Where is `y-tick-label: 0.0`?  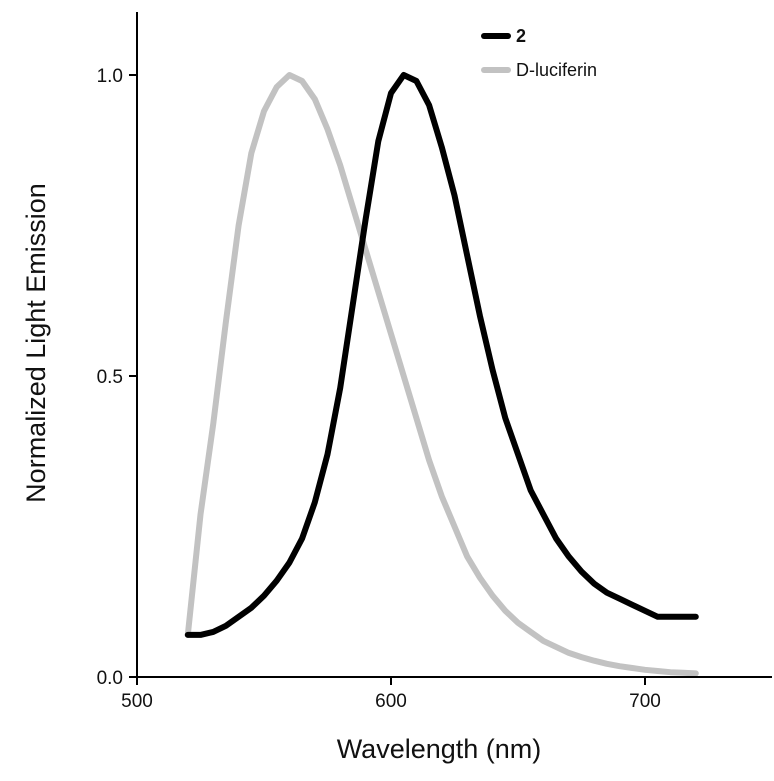
y-tick-label: 0.0 is located at coordinates (110, 678).